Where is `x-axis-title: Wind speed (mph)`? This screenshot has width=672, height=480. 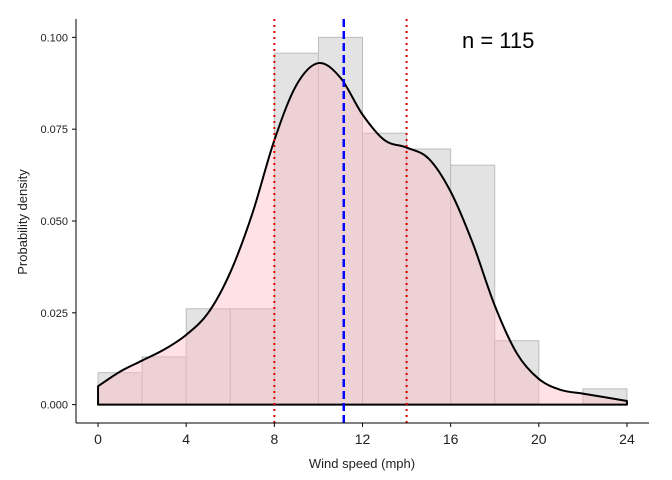 x-axis-title: Wind speed (mph) is located at coordinates (362, 463).